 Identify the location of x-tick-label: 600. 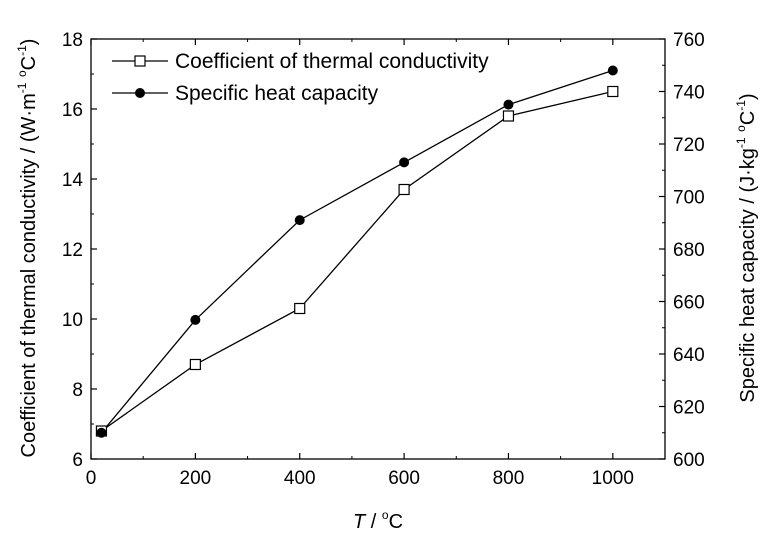
(404, 478).